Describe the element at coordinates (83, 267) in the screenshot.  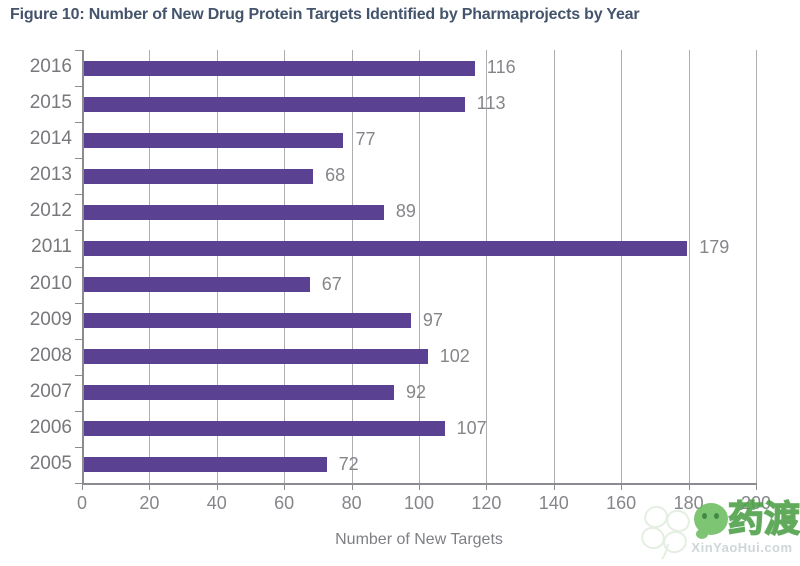
I see `y-axis-line` at that location.